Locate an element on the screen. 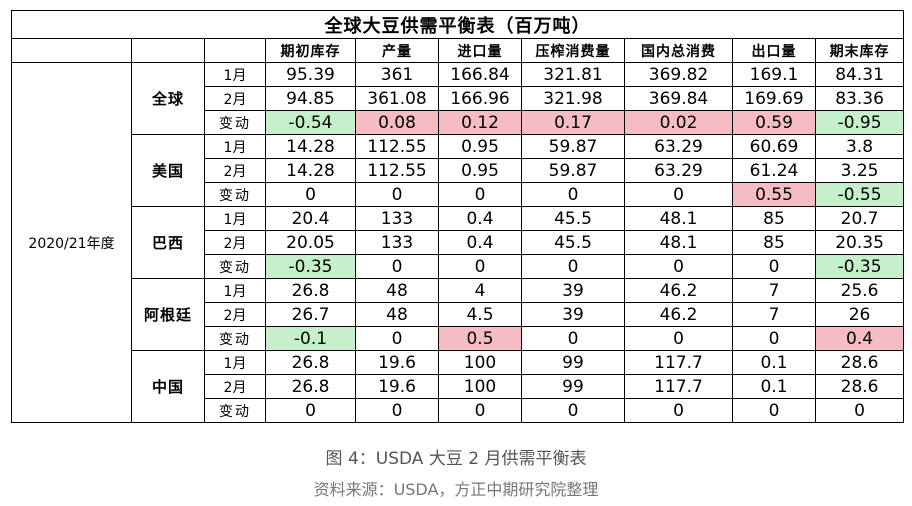 The image size is (912, 506). value-cell: 63.29 is located at coordinates (678, 146).